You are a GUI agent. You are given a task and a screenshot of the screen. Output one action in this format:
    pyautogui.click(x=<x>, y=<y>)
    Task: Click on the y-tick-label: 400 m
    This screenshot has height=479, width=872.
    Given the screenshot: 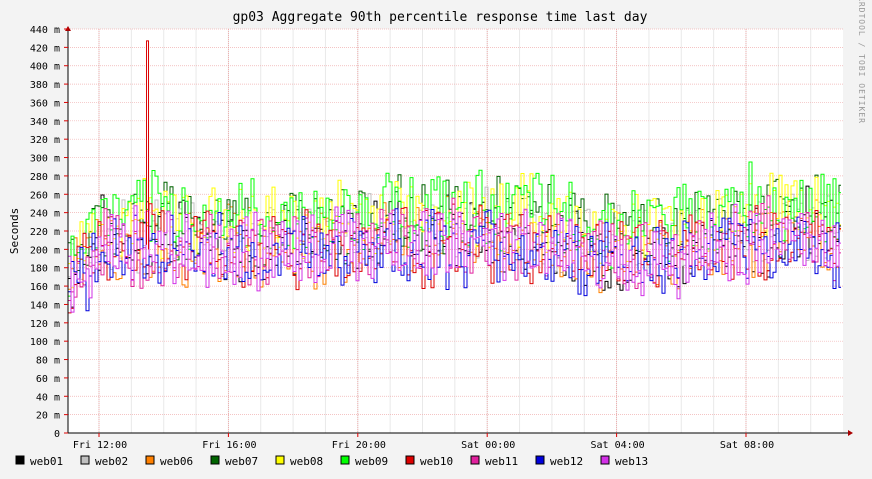 What is the action you would take?
    pyautogui.click(x=45, y=67)
    